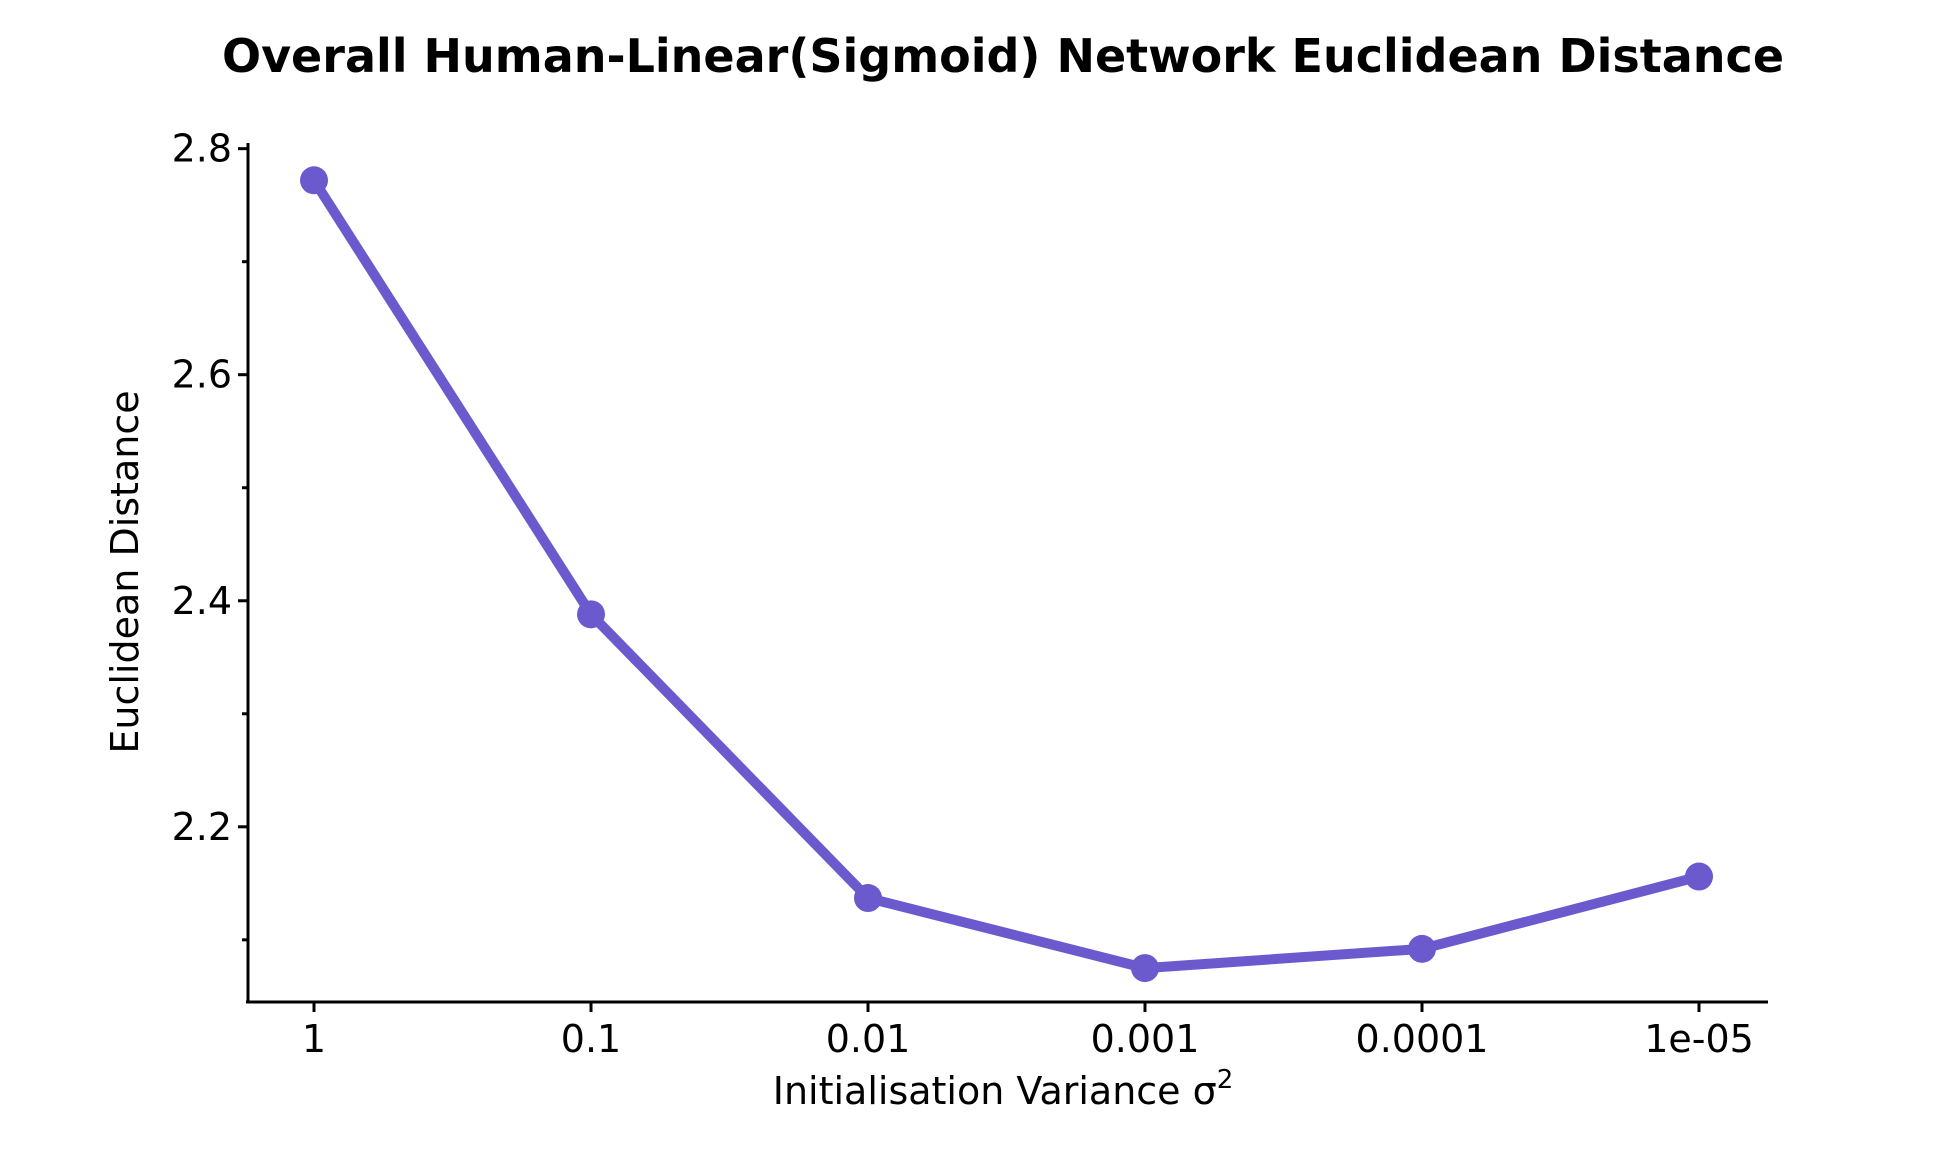 This screenshot has height=1170, width=1950. What do you see at coordinates (1145, 1039) in the screenshot?
I see `x-tick-label: 0.001` at bounding box center [1145, 1039].